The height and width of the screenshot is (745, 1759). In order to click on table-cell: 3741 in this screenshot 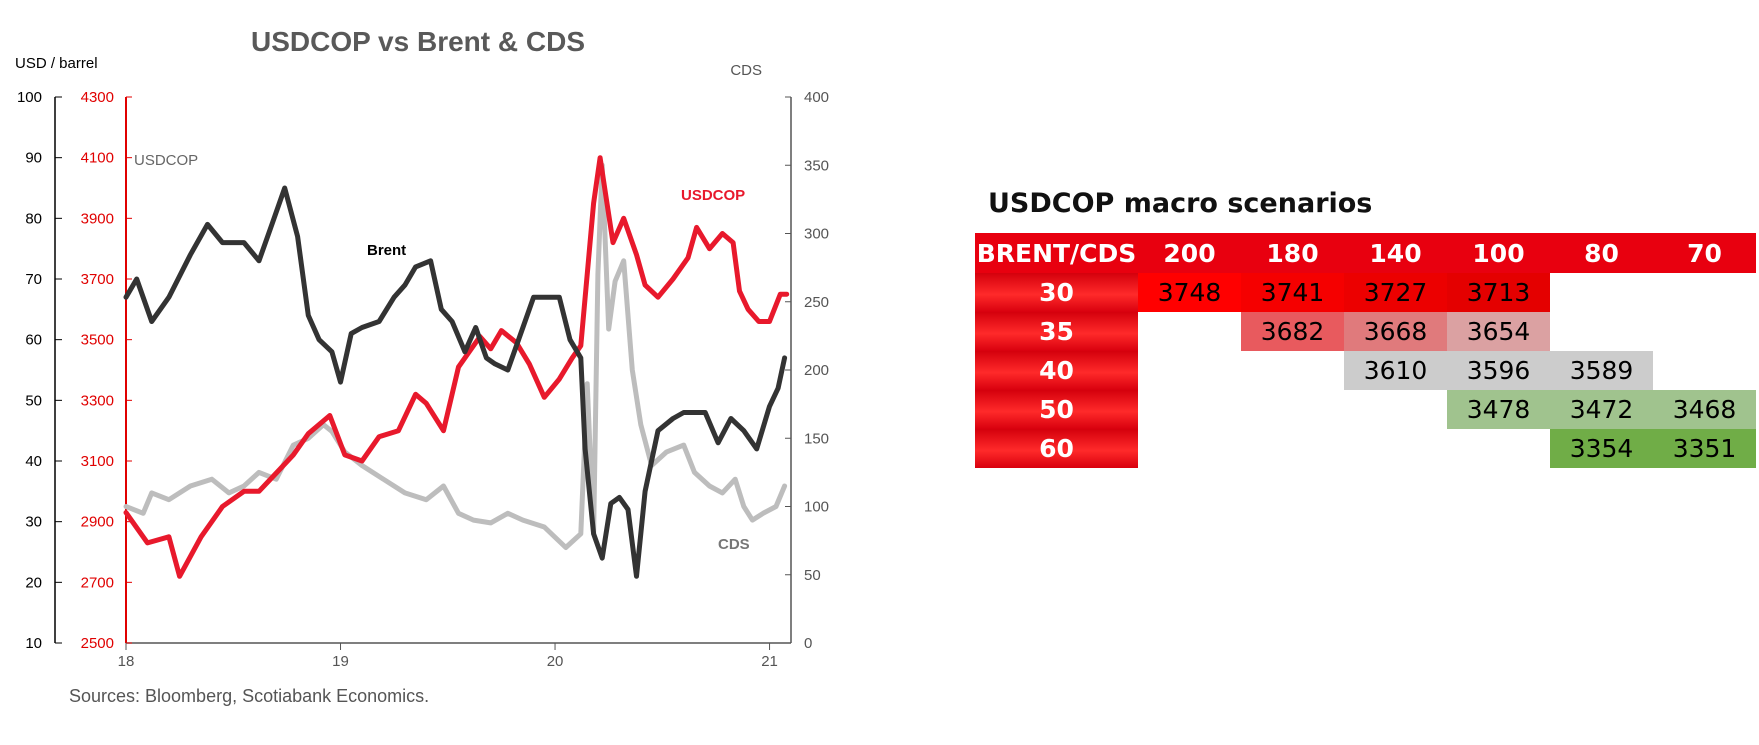, I will do `click(1292, 292)`.